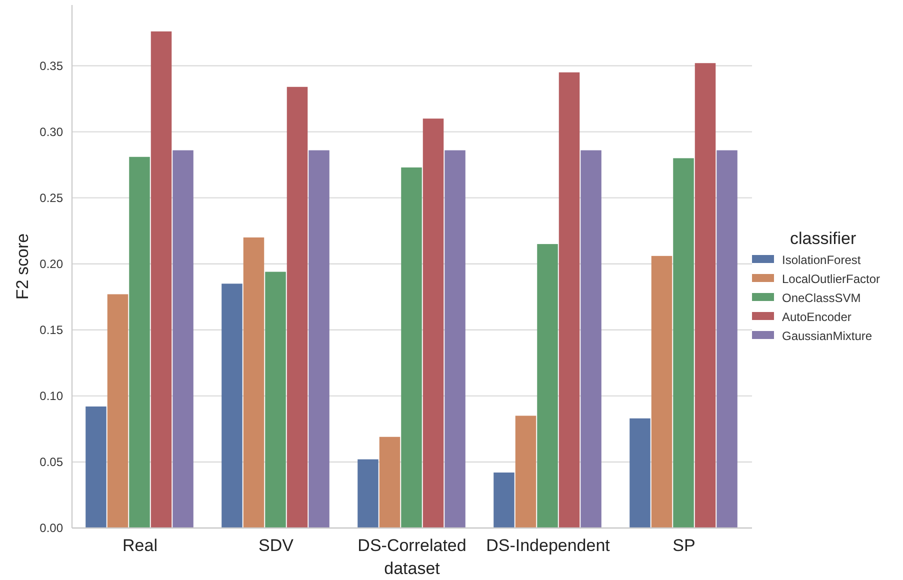  What do you see at coordinates (827, 336) in the screenshot?
I see `legend-label: GaussianMixture` at bounding box center [827, 336].